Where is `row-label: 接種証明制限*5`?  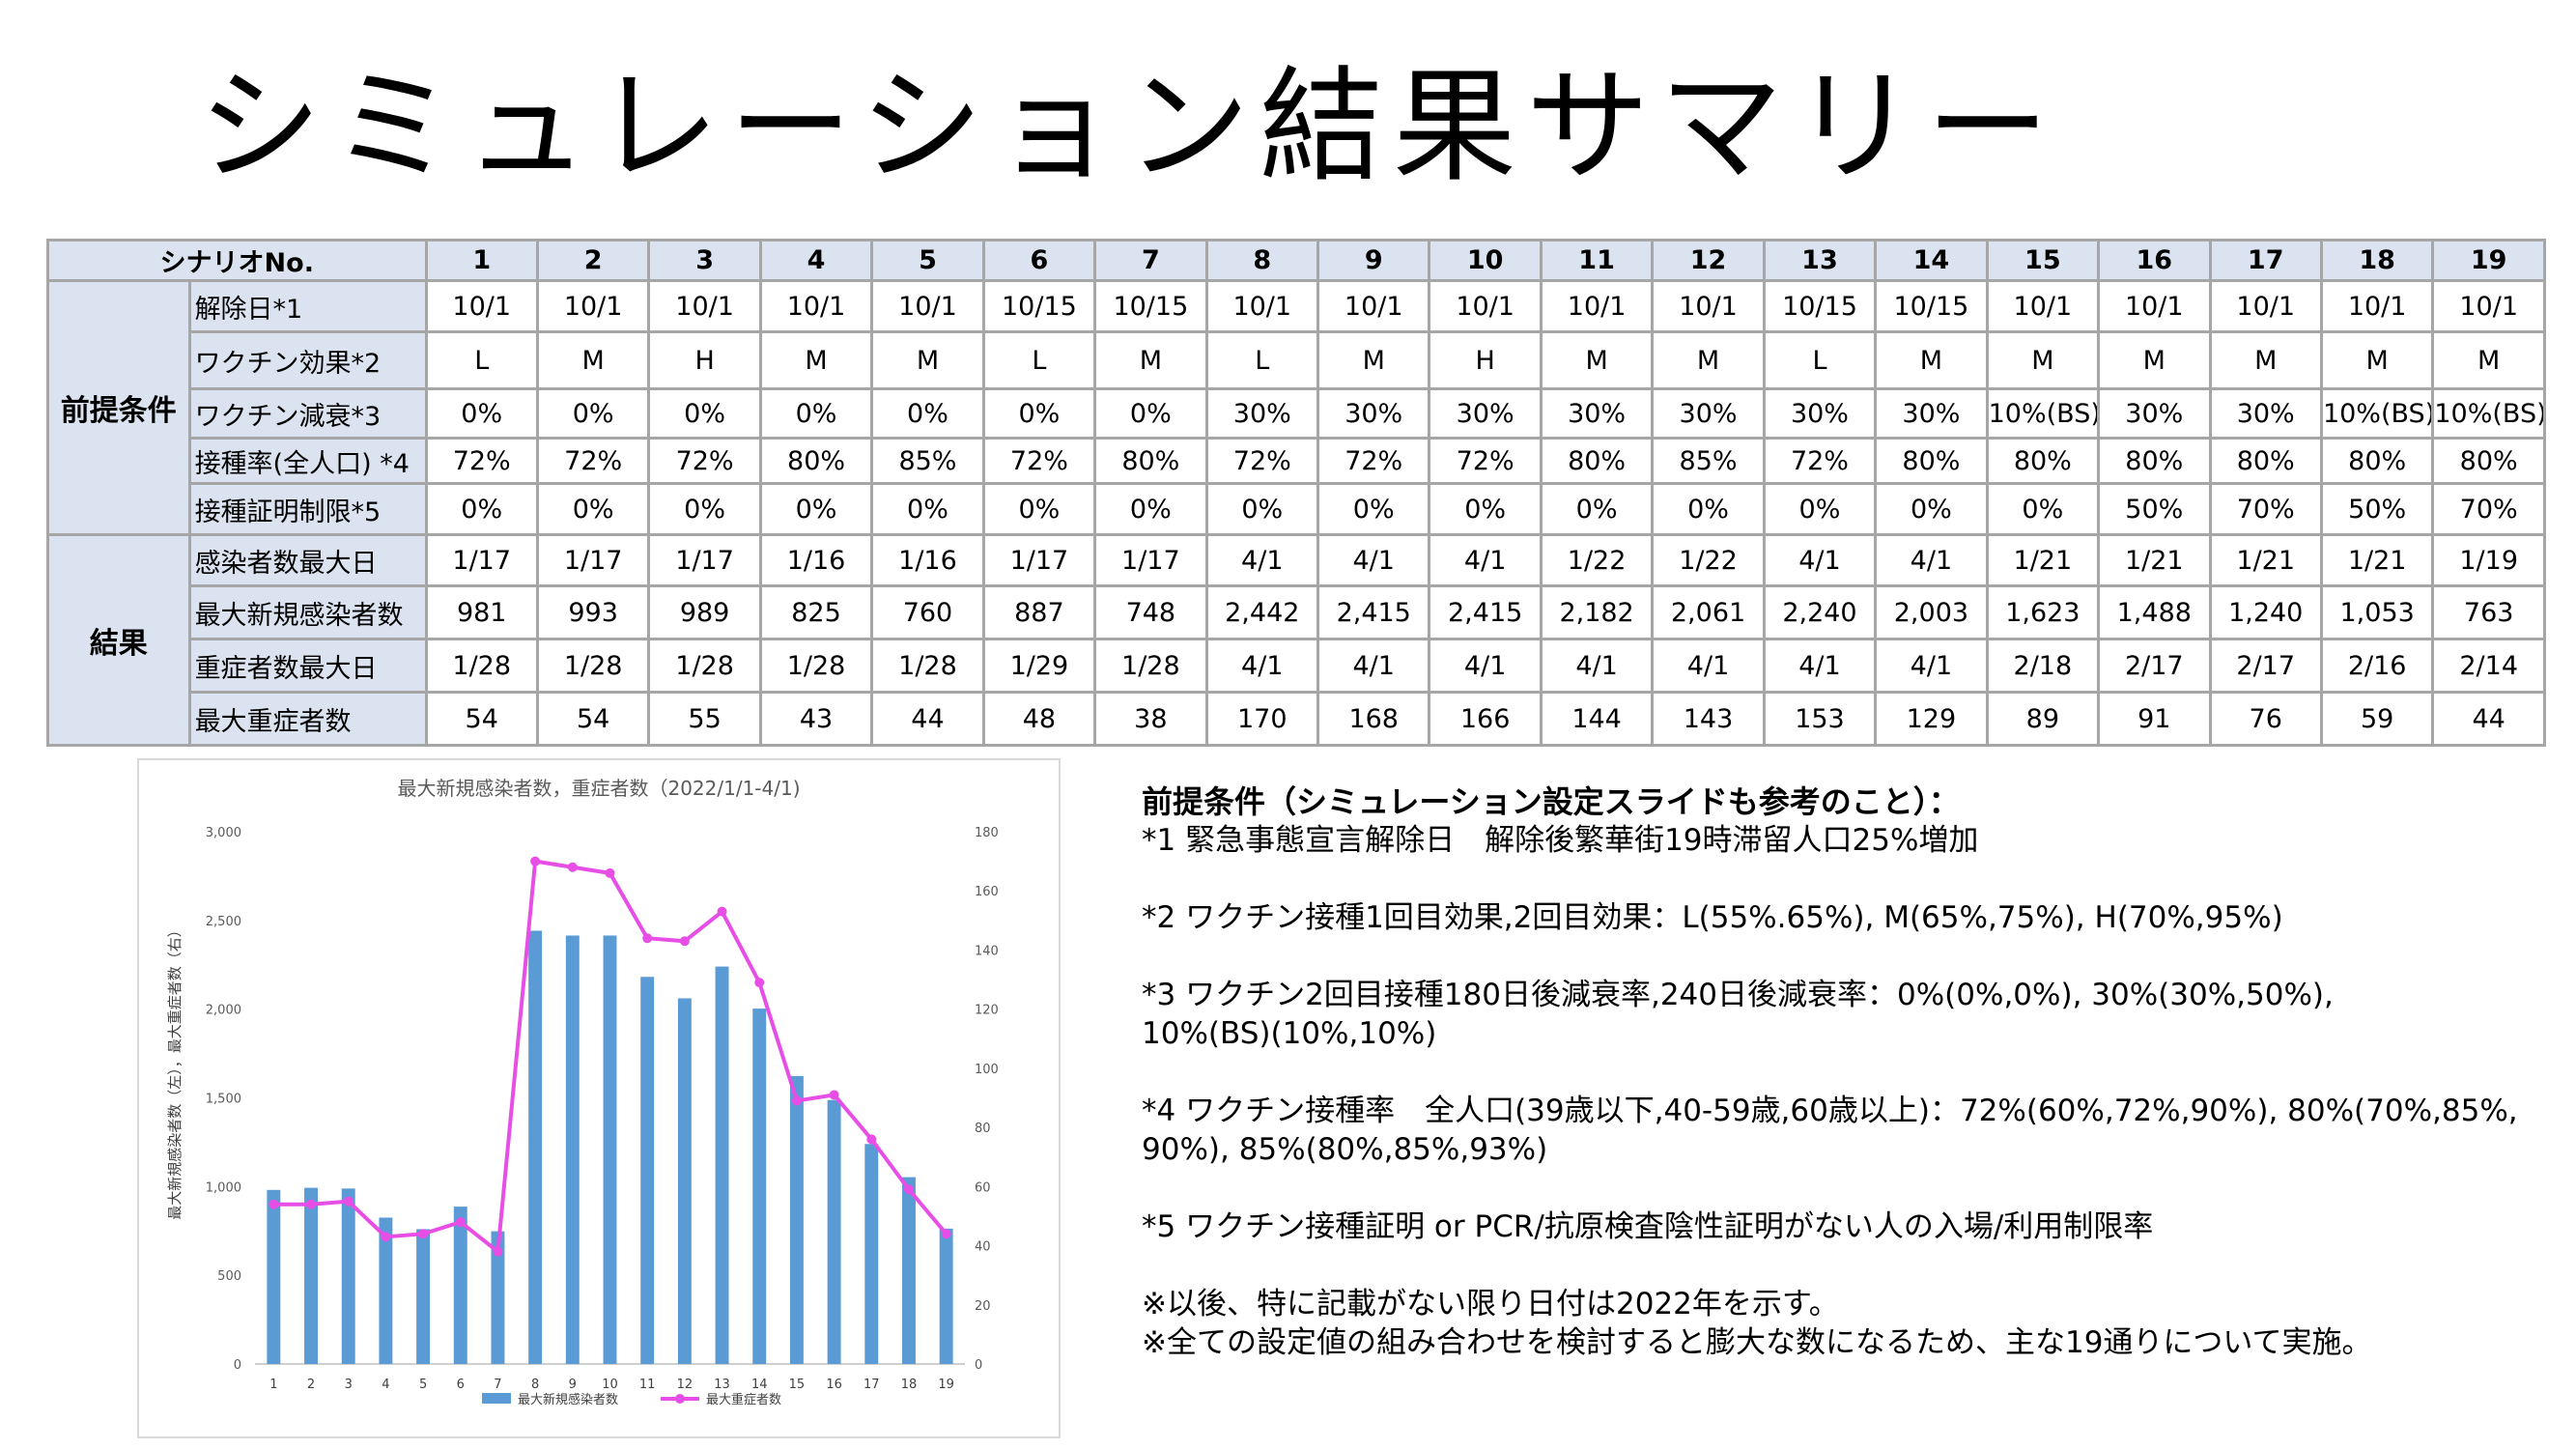 row-label: 接種証明制限*5 is located at coordinates (307, 509).